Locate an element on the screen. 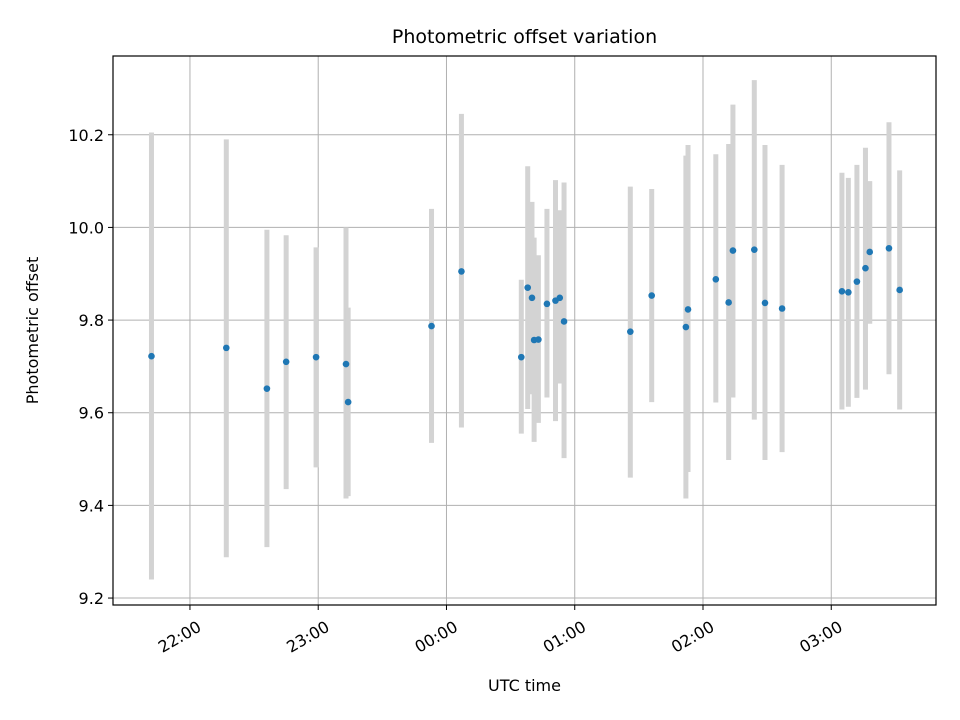  y-tick-label: 9.2 is located at coordinates (91, 598).